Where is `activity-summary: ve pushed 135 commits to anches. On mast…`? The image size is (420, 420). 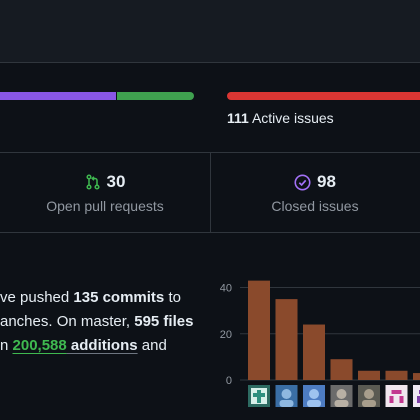 activity-summary: ve pushed 135 commits to anches. On mast… is located at coordinates (96, 322).